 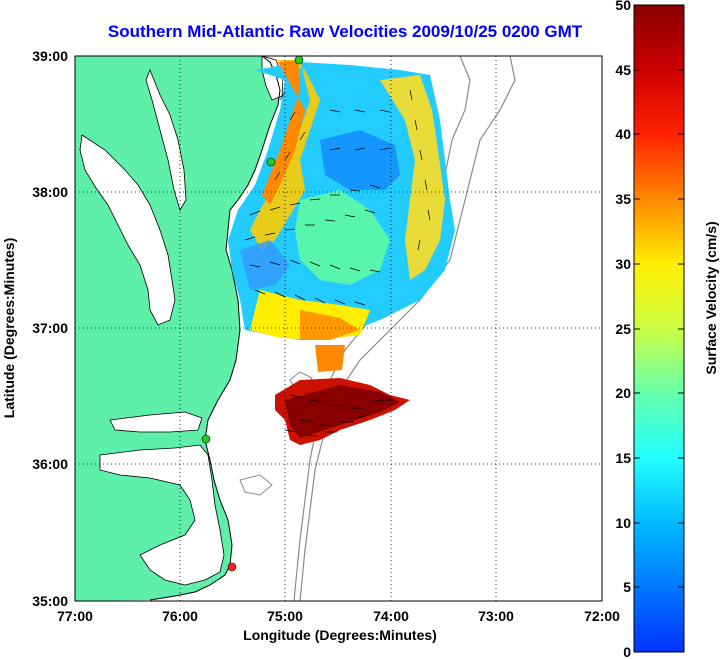 What do you see at coordinates (659, 296) in the screenshot?
I see `colorbar-ticks` at bounding box center [659, 296].